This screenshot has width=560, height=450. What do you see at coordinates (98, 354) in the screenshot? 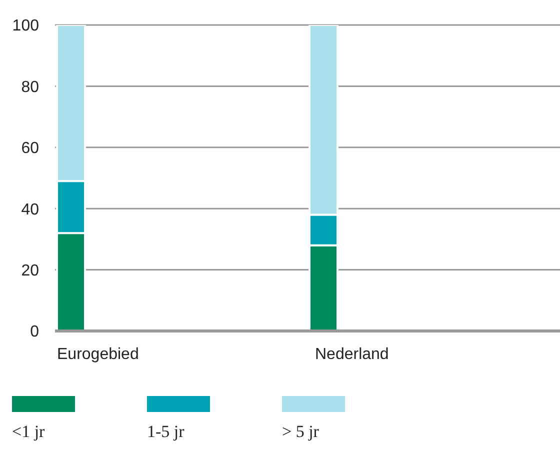
I see `x-tick-label: Eurogebied` at bounding box center [98, 354].